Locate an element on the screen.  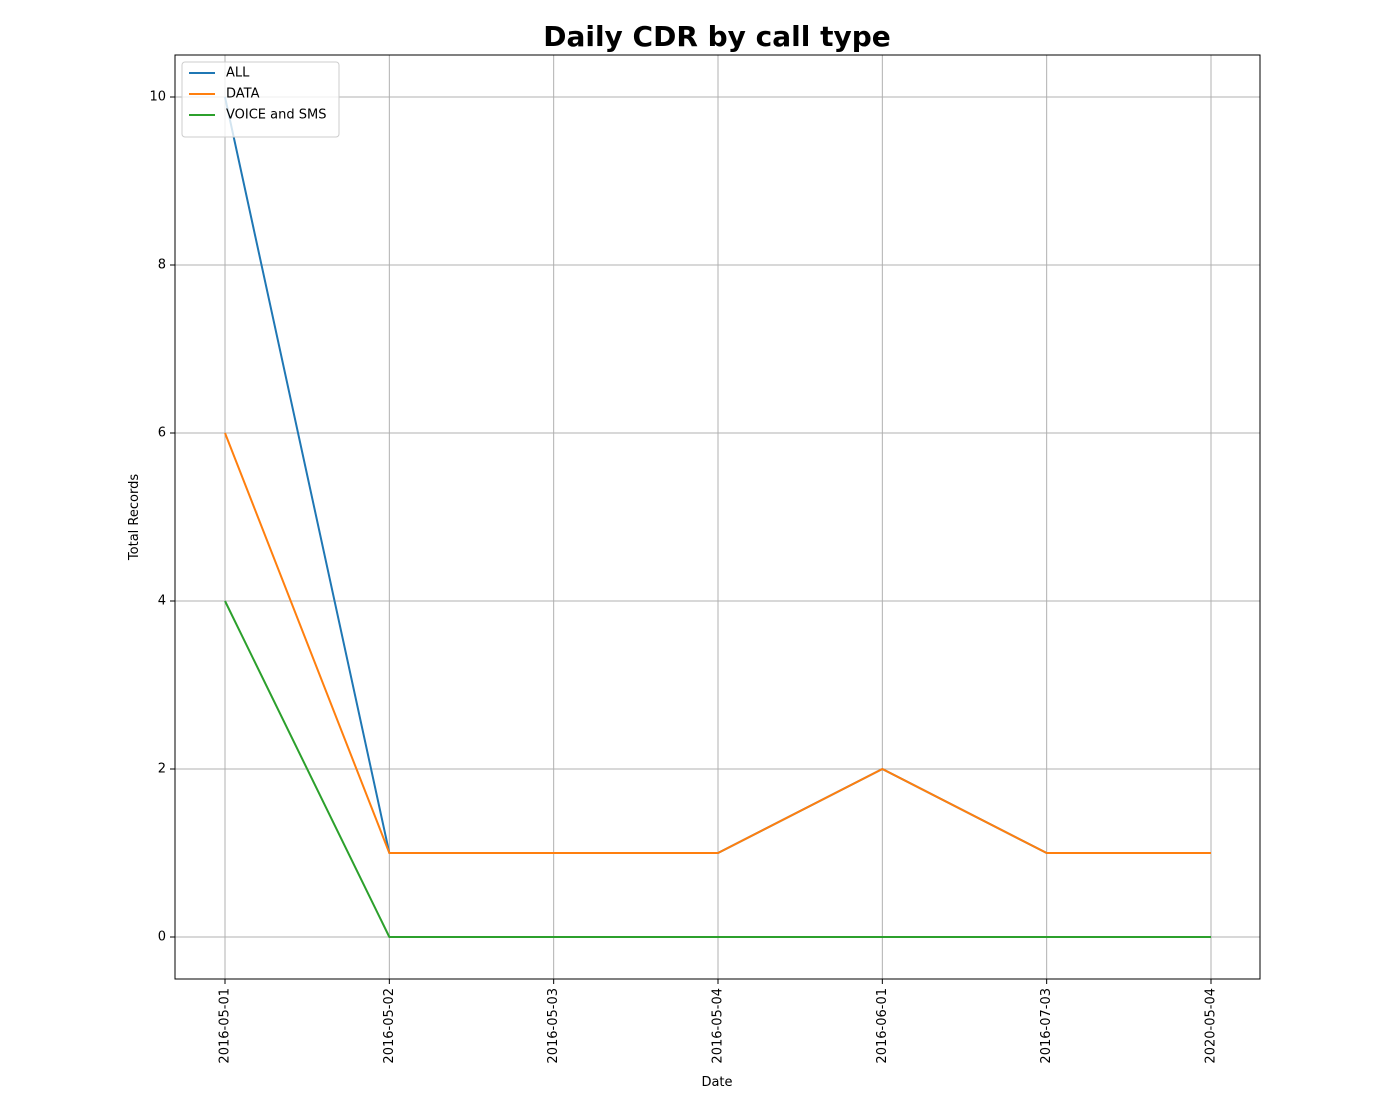
legend-label: VOICE and SMS is located at coordinates (276, 115).